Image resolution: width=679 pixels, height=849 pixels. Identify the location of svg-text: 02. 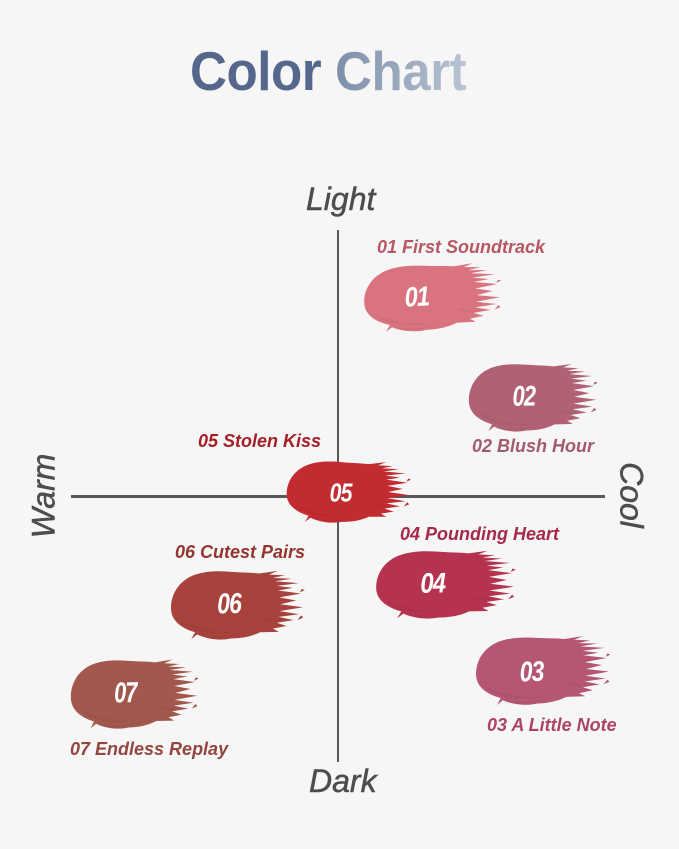
(524, 395).